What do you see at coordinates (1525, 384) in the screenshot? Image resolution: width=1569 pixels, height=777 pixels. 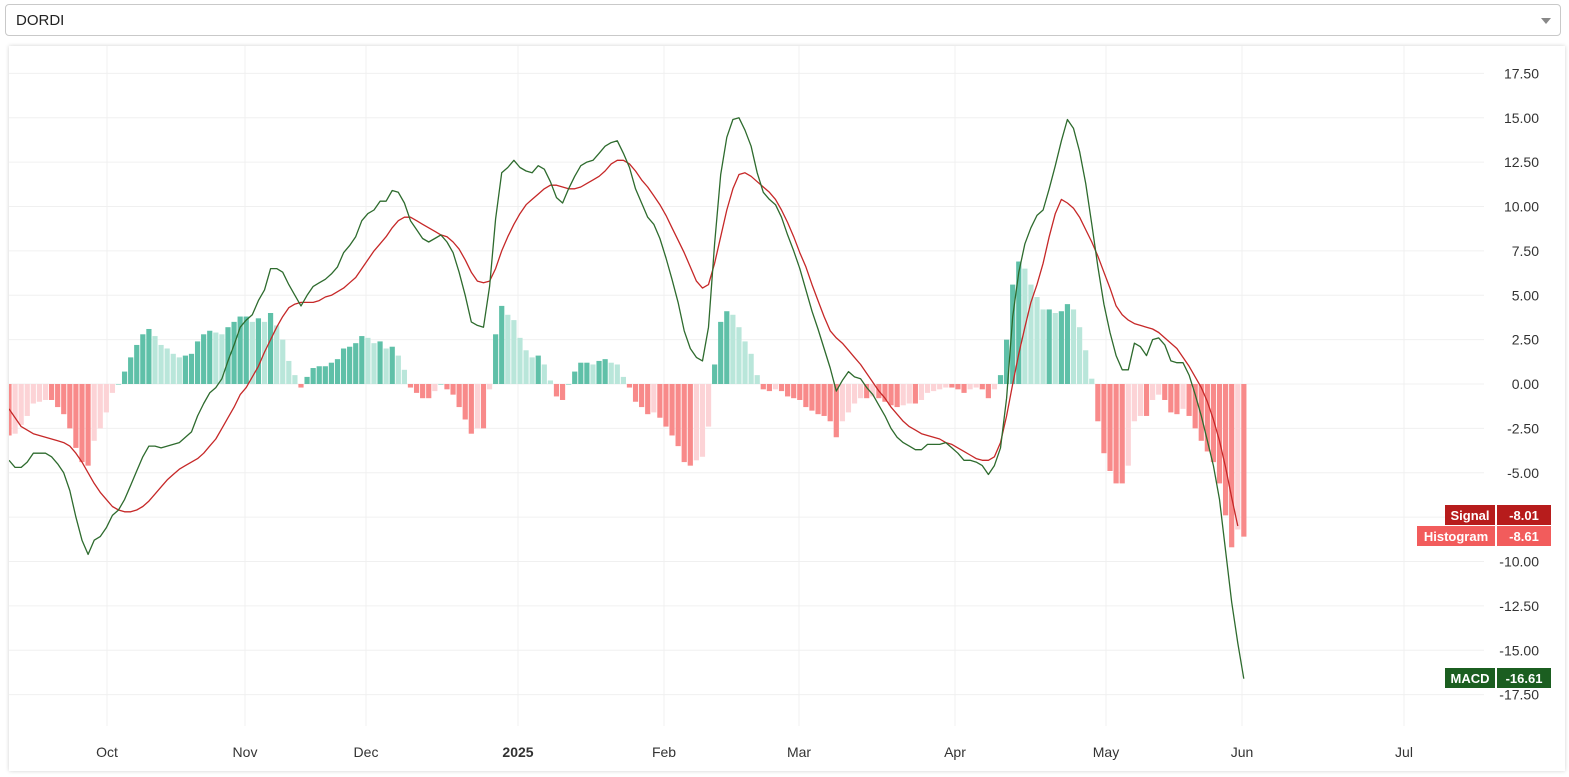 I see `y-tick-label: 0.00` at bounding box center [1525, 384].